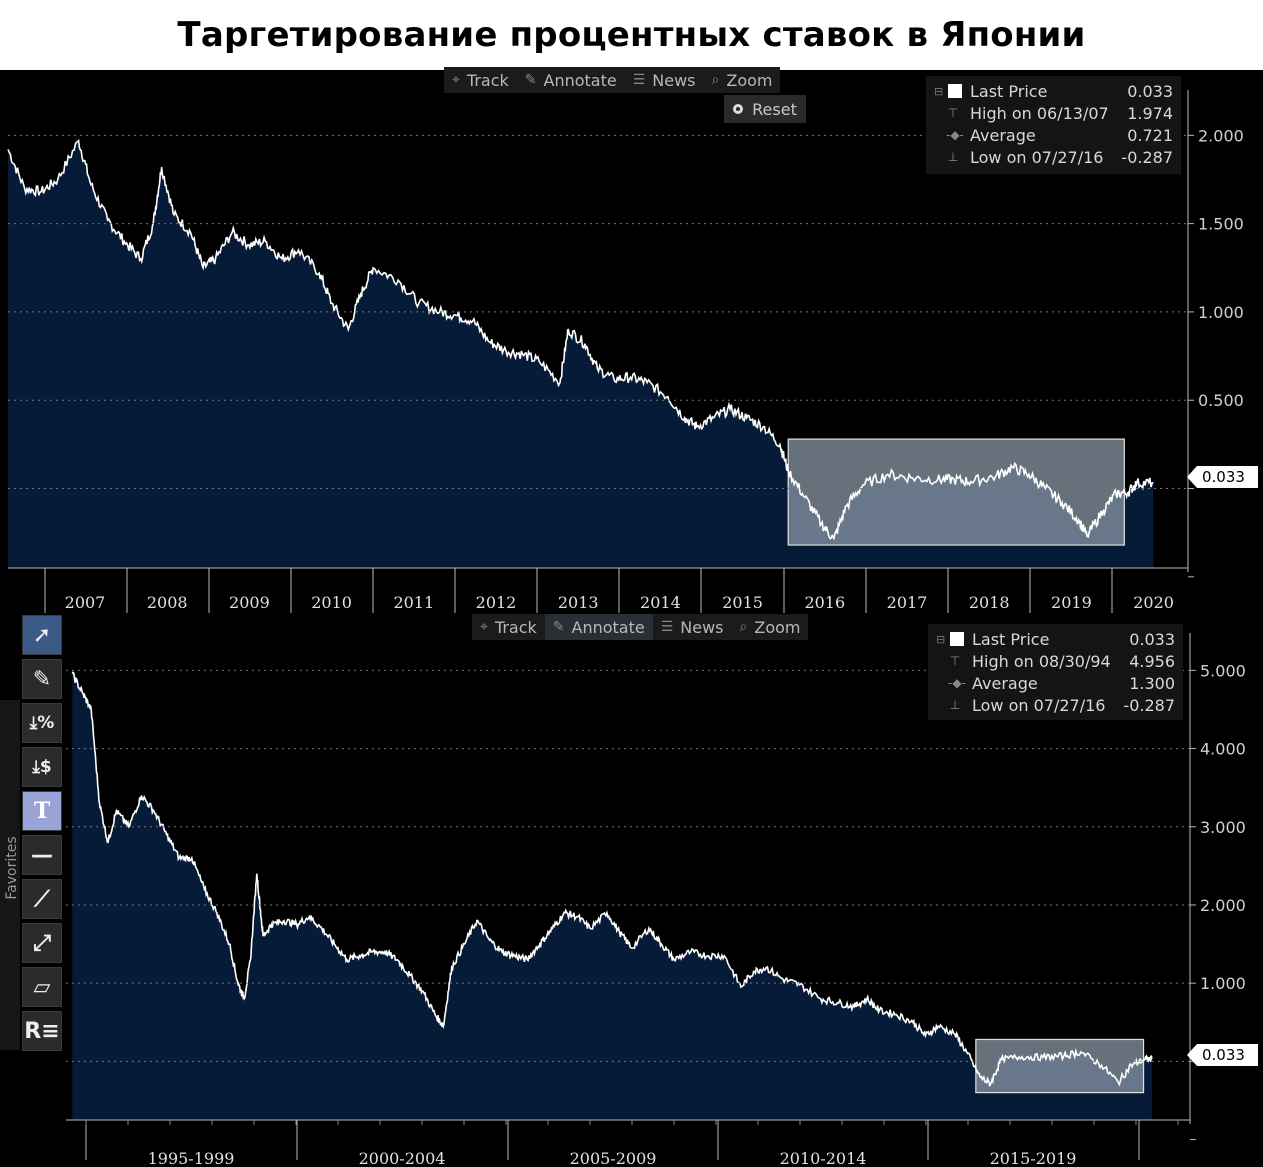 This screenshot has height=1167, width=1263. Describe the element at coordinates (33, 1031) in the screenshot. I see `regression-glyph: R` at that location.